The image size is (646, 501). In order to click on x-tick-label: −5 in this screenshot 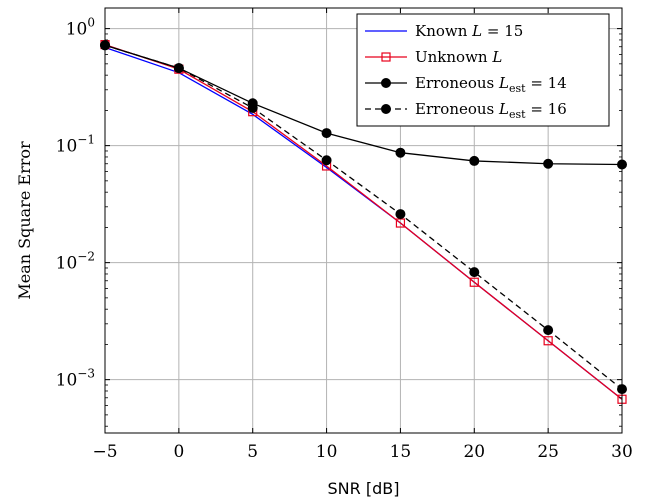, I will do `click(104, 452)`.